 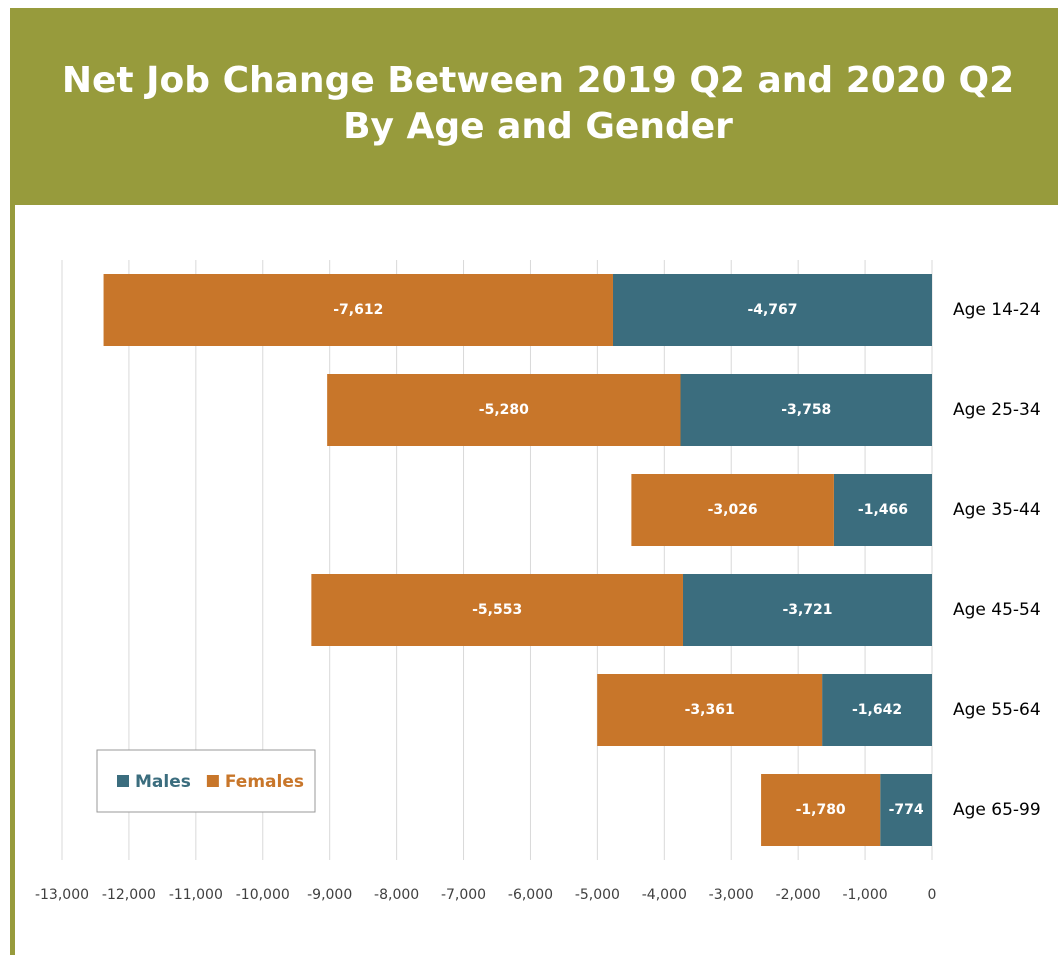 I want to click on x-tick-label: -3,000, so click(x=731, y=895).